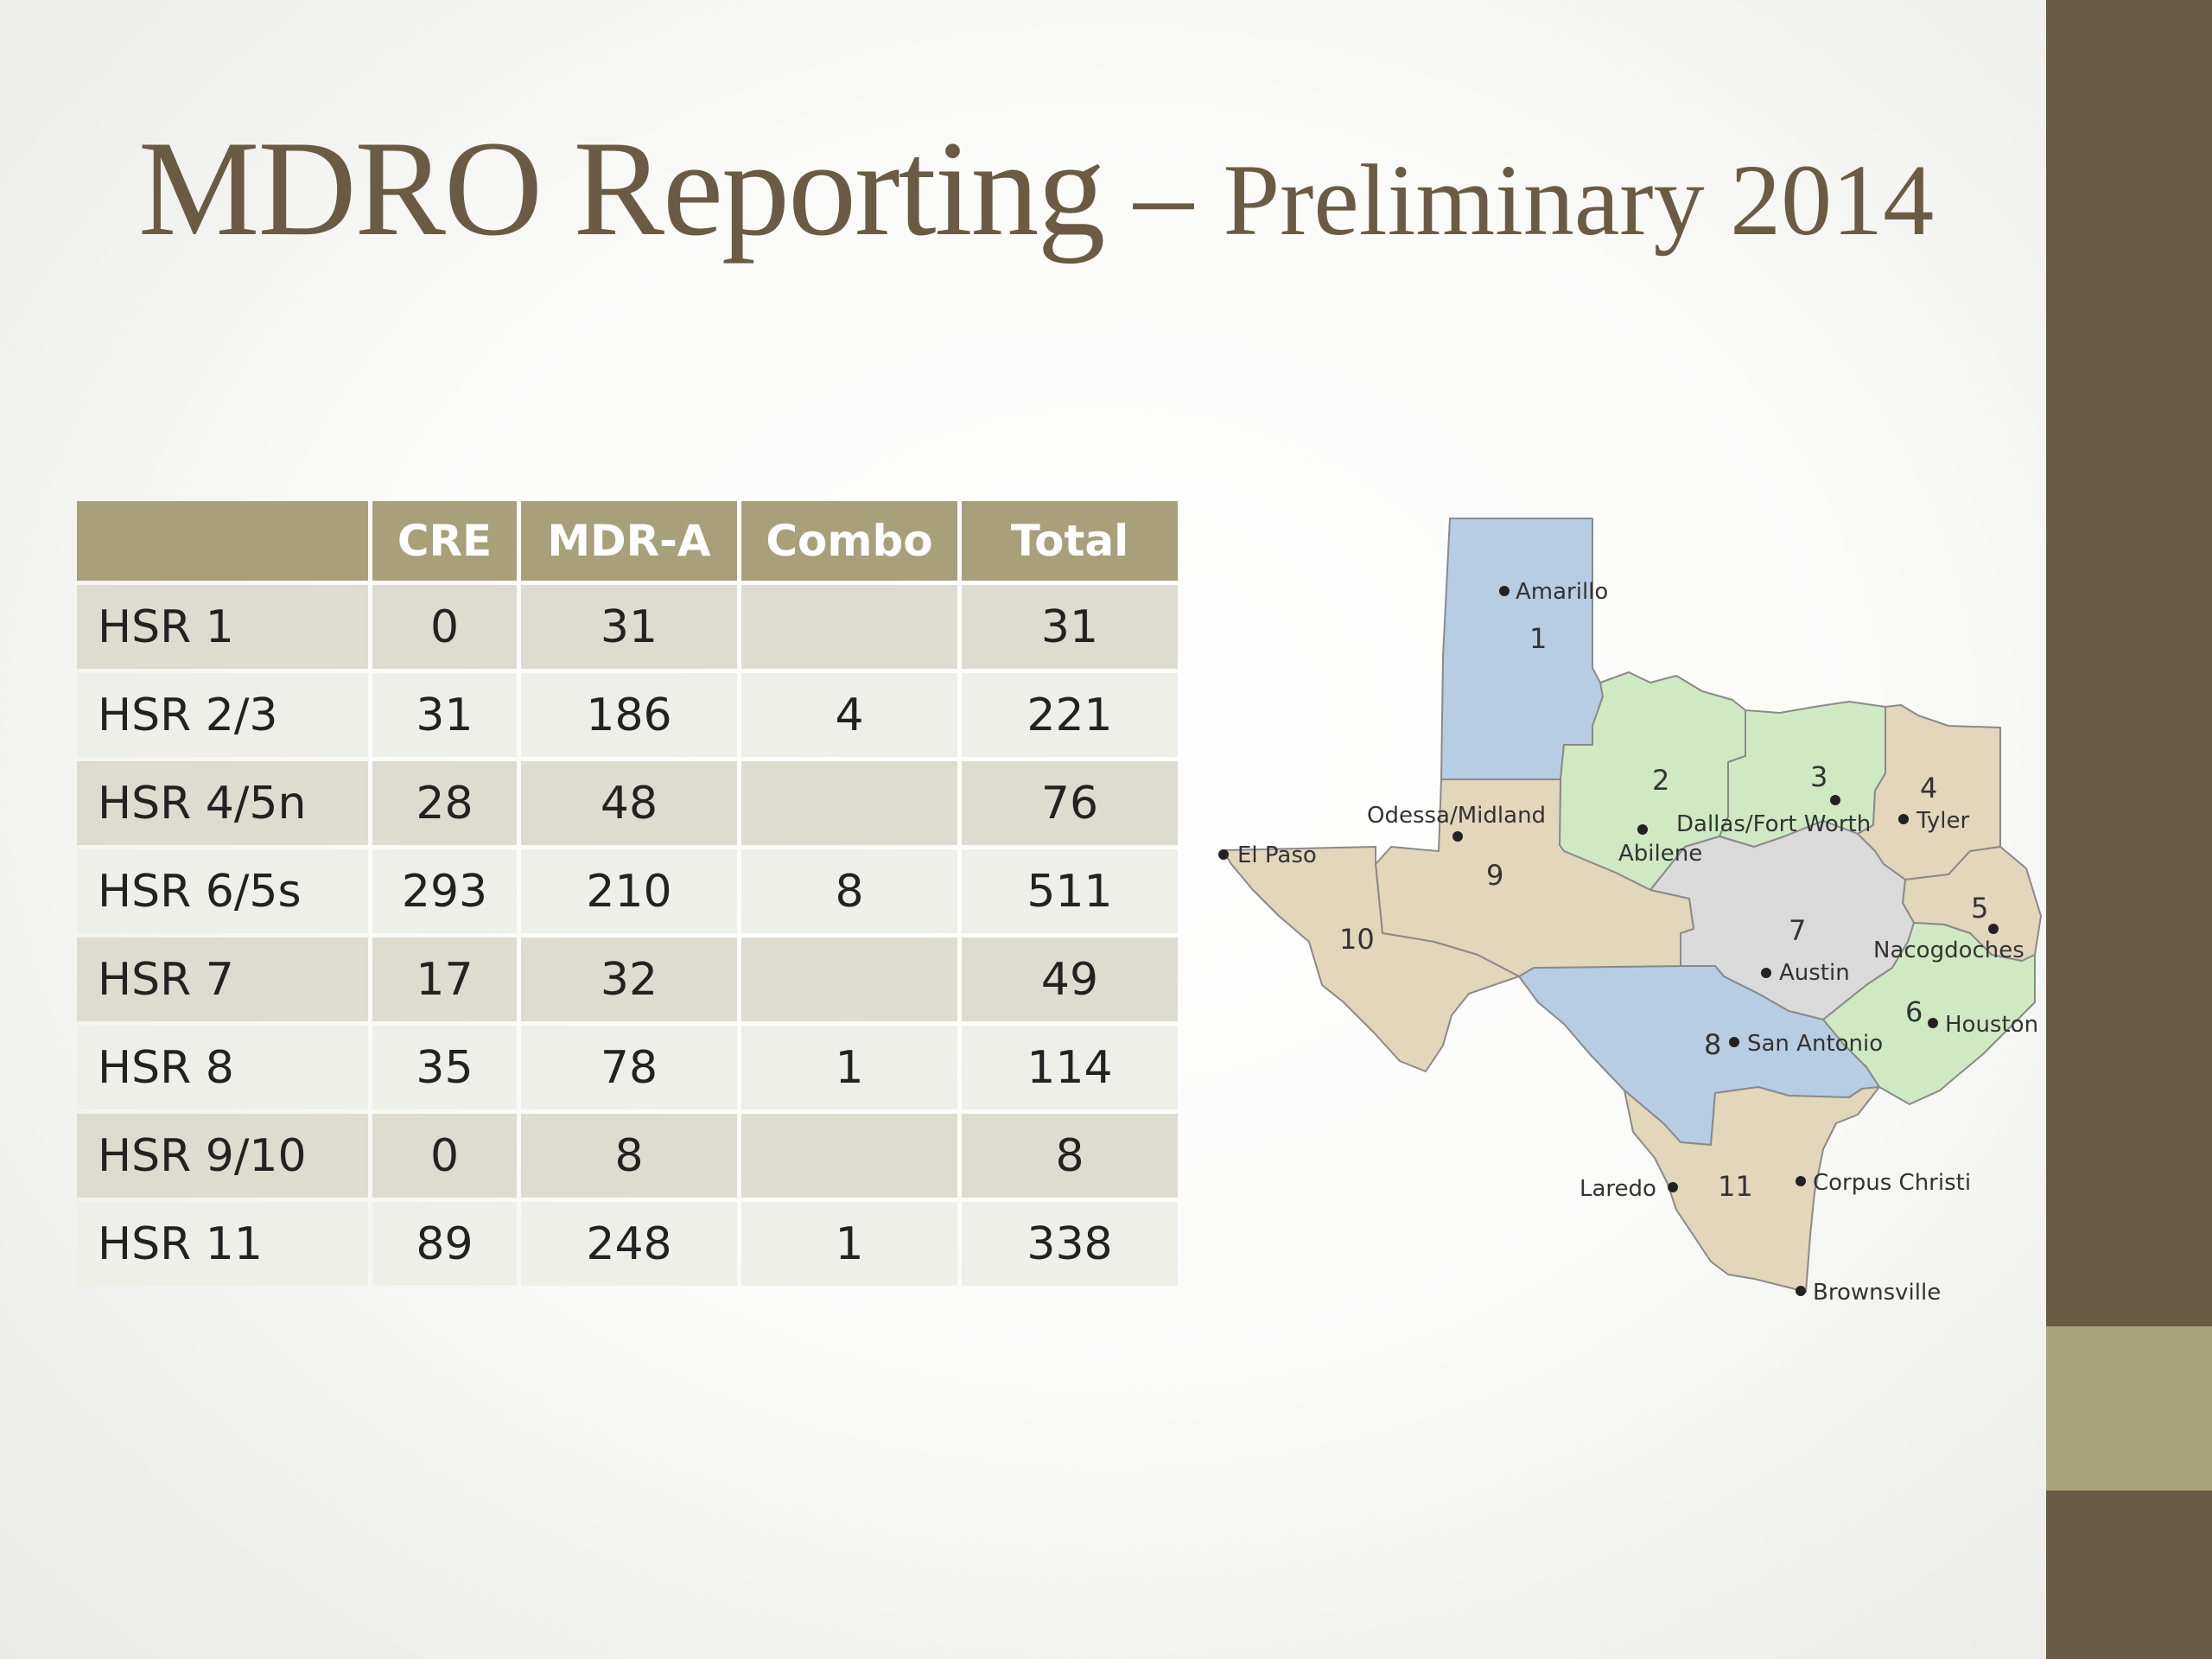 This screenshot has width=2212, height=1659. I want to click on table-header-row: CRE MDR-A Combo Total, so click(627, 541).